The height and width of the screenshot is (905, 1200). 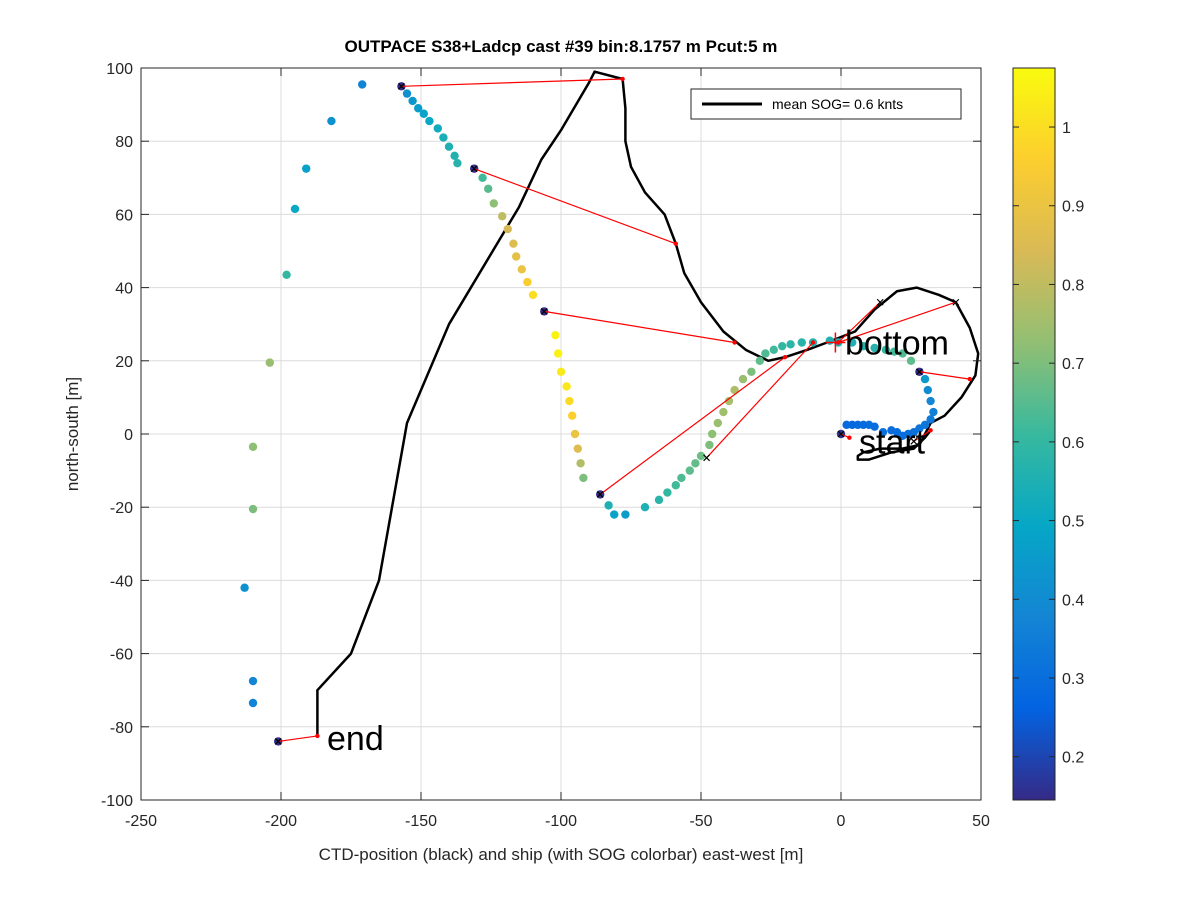 What do you see at coordinates (700, 821) in the screenshot?
I see `x-tick-label: -50` at bounding box center [700, 821].